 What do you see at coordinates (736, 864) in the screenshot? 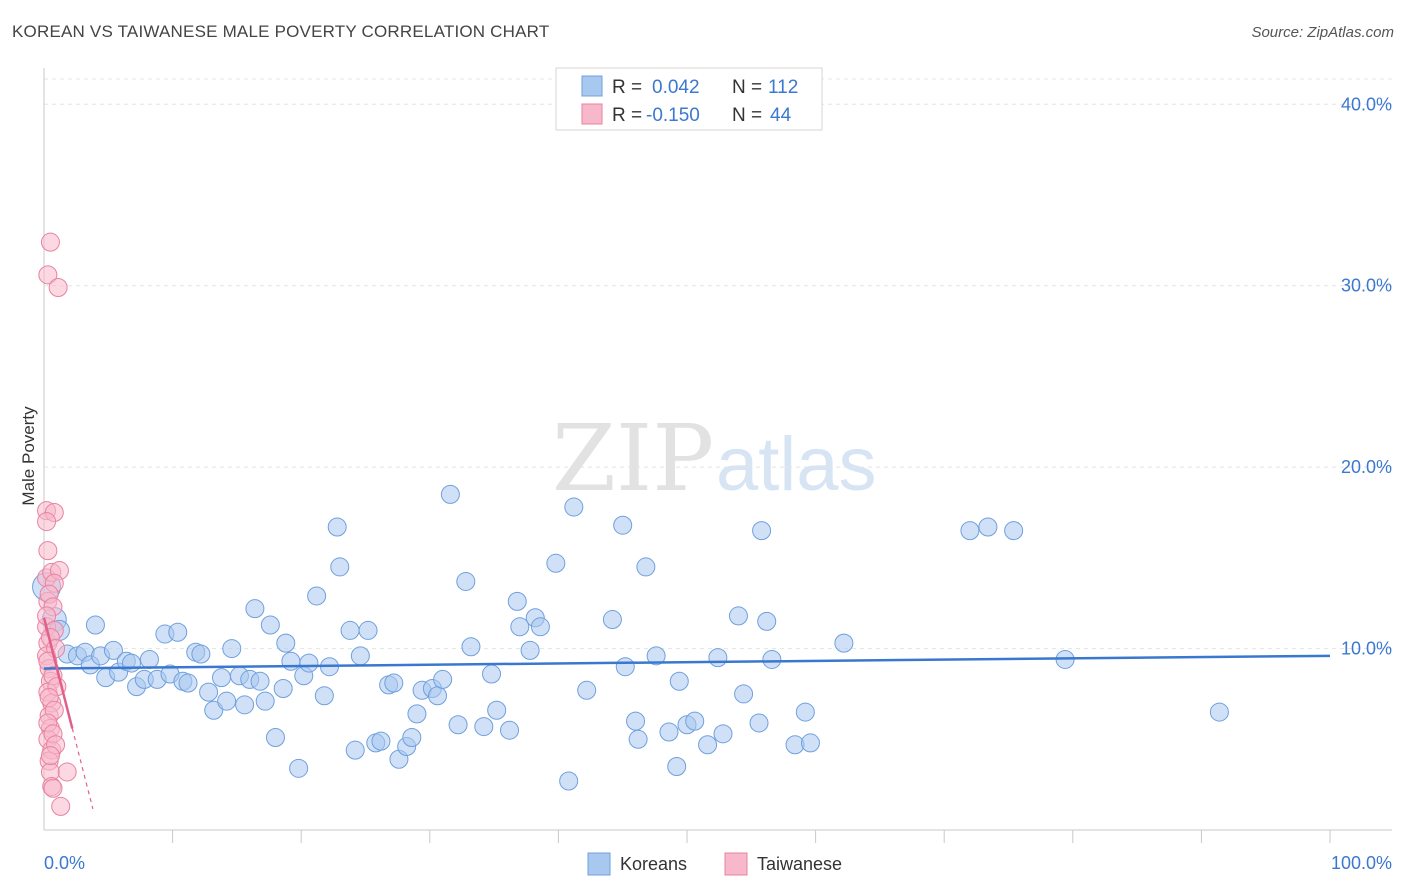
I see `legend-taiwanese-swatch` at bounding box center [736, 864].